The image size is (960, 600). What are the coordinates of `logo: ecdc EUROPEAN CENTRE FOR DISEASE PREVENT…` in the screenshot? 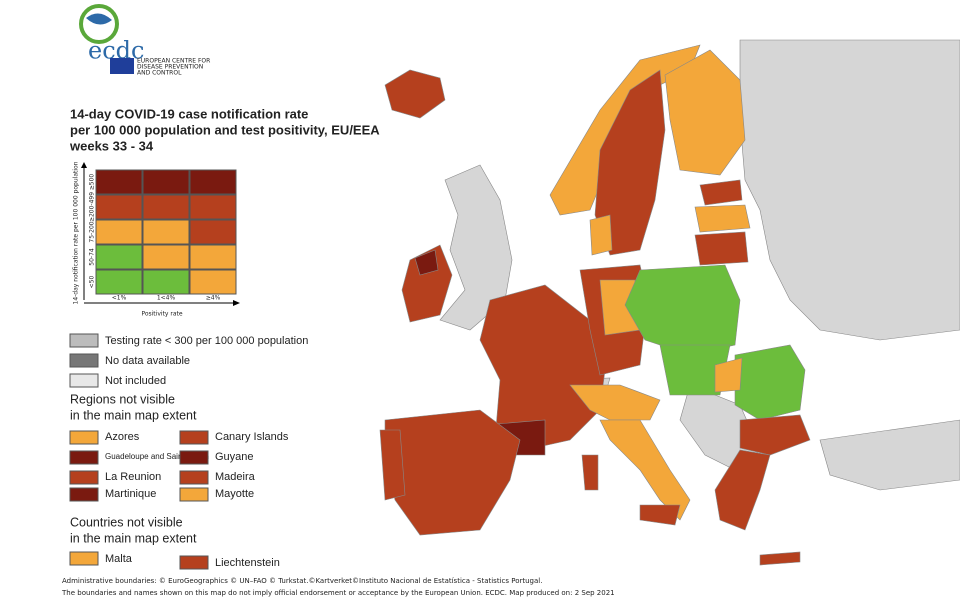 It's located at (144, 40).